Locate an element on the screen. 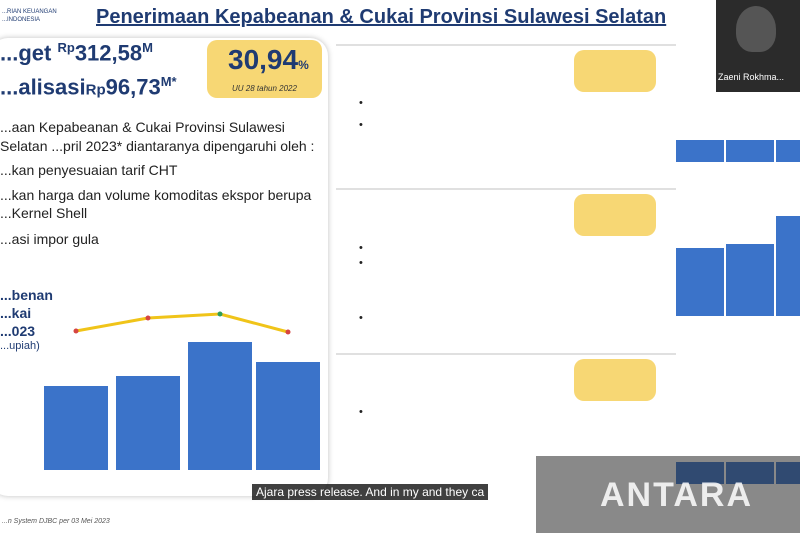  total-percentage-unit: % is located at coordinates (303, 65).